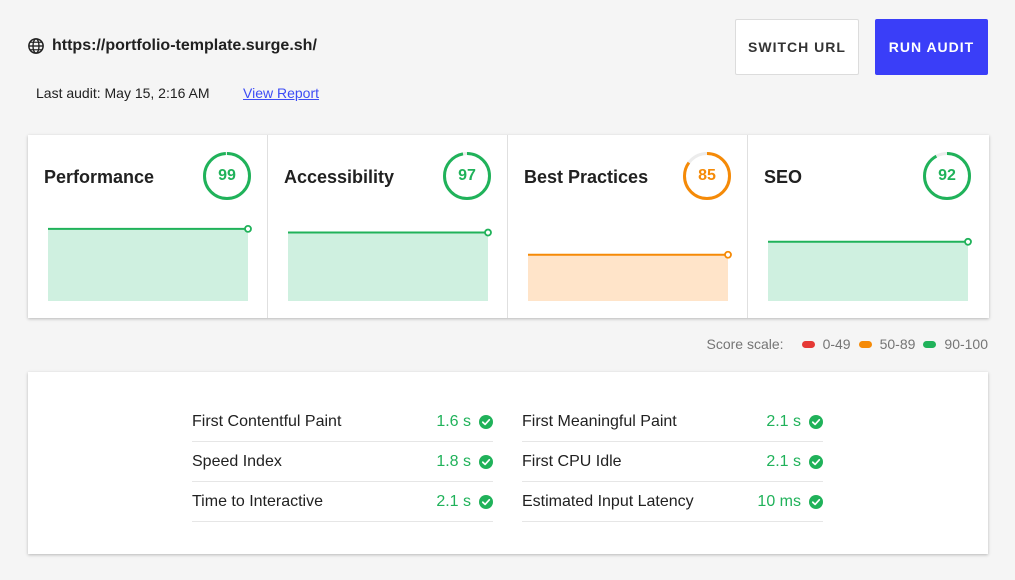  I want to click on score-value: 92, so click(947, 175).